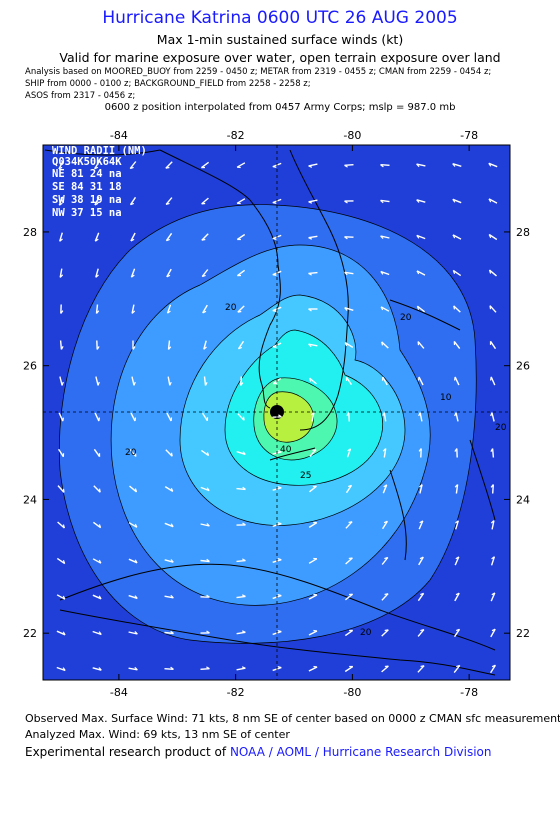 The height and width of the screenshot is (815, 560). What do you see at coordinates (469, 692) in the screenshot?
I see `lon-tick-label: -78` at bounding box center [469, 692].